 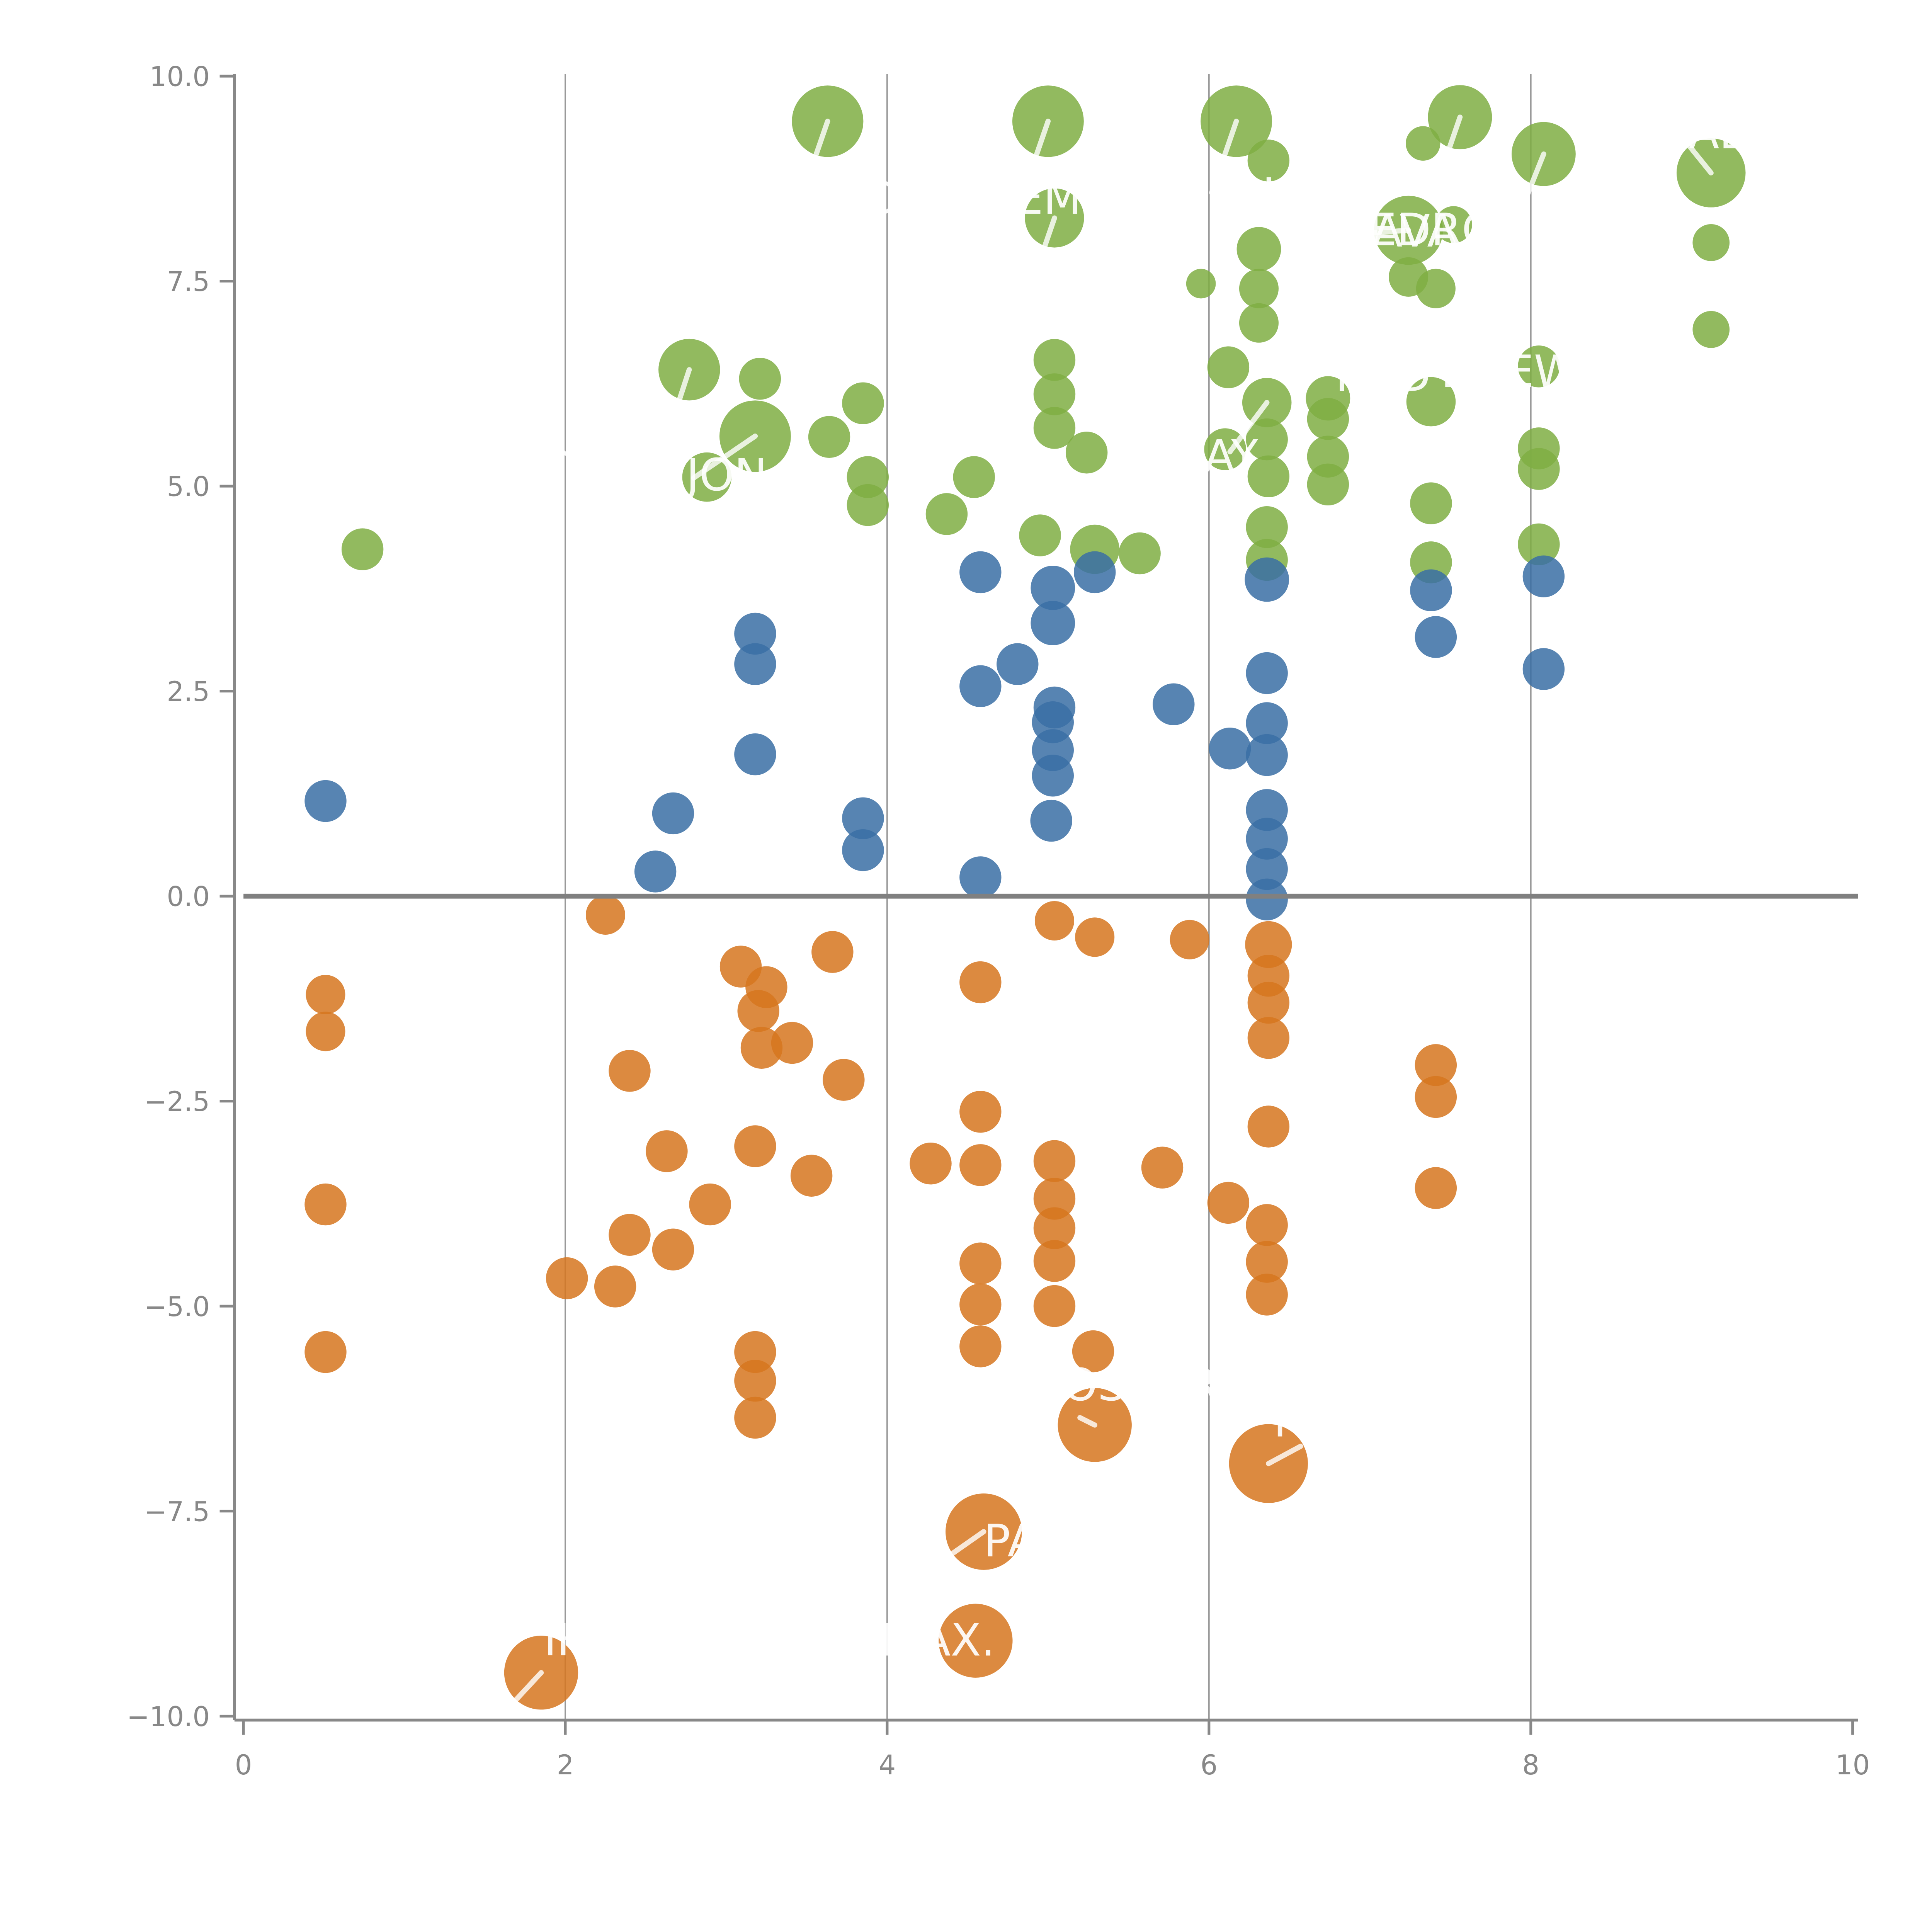 I want to click on series-blue, so click(x=935, y=736).